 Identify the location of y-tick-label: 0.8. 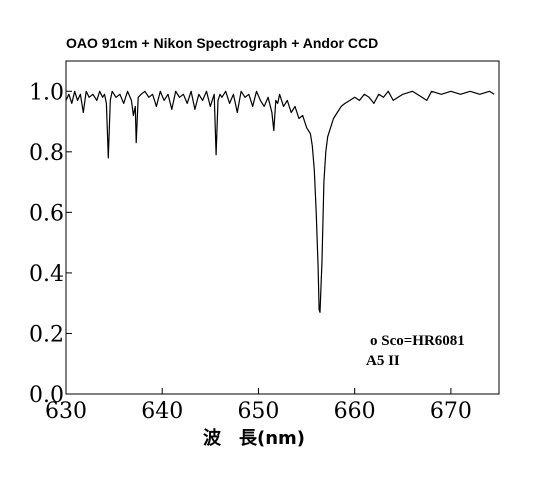
(46, 153).